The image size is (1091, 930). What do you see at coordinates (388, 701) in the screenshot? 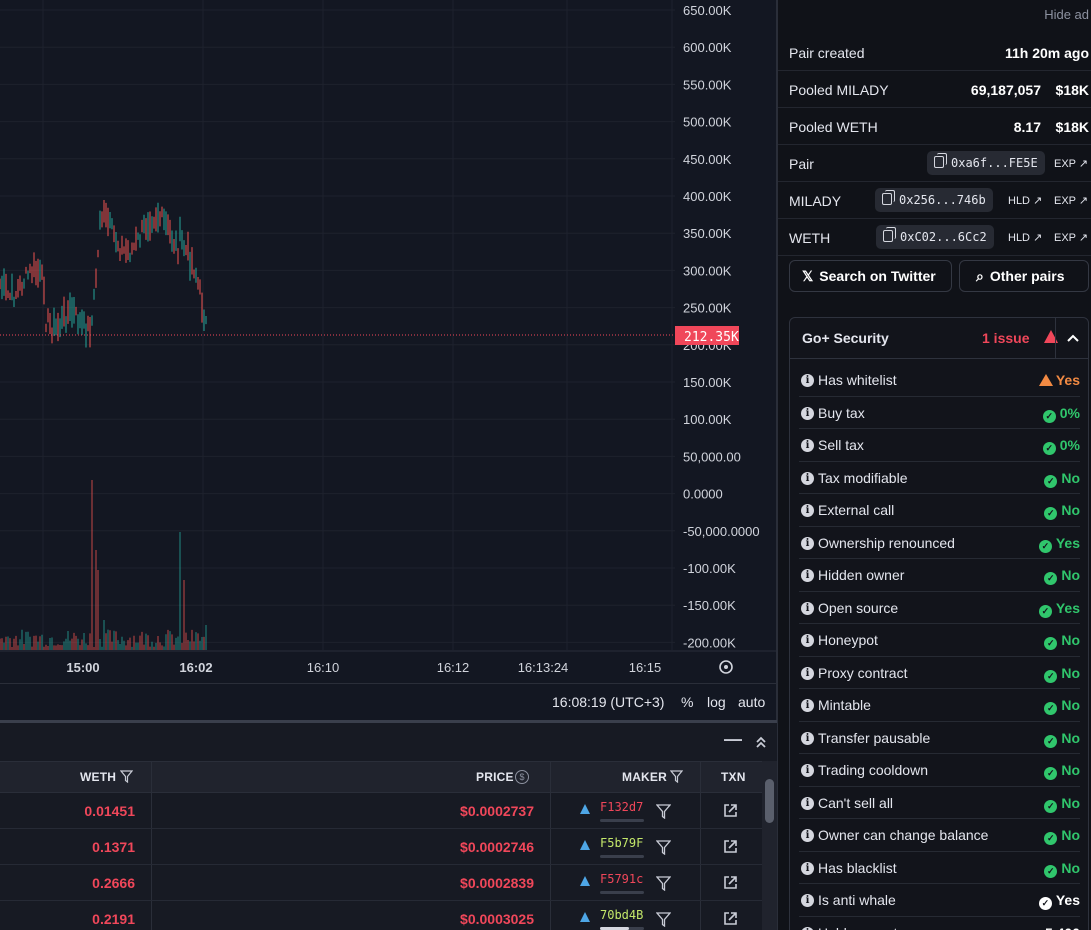
I see `chart-toolbar: 16:08:19 (UTC+3) % log auto` at bounding box center [388, 701].